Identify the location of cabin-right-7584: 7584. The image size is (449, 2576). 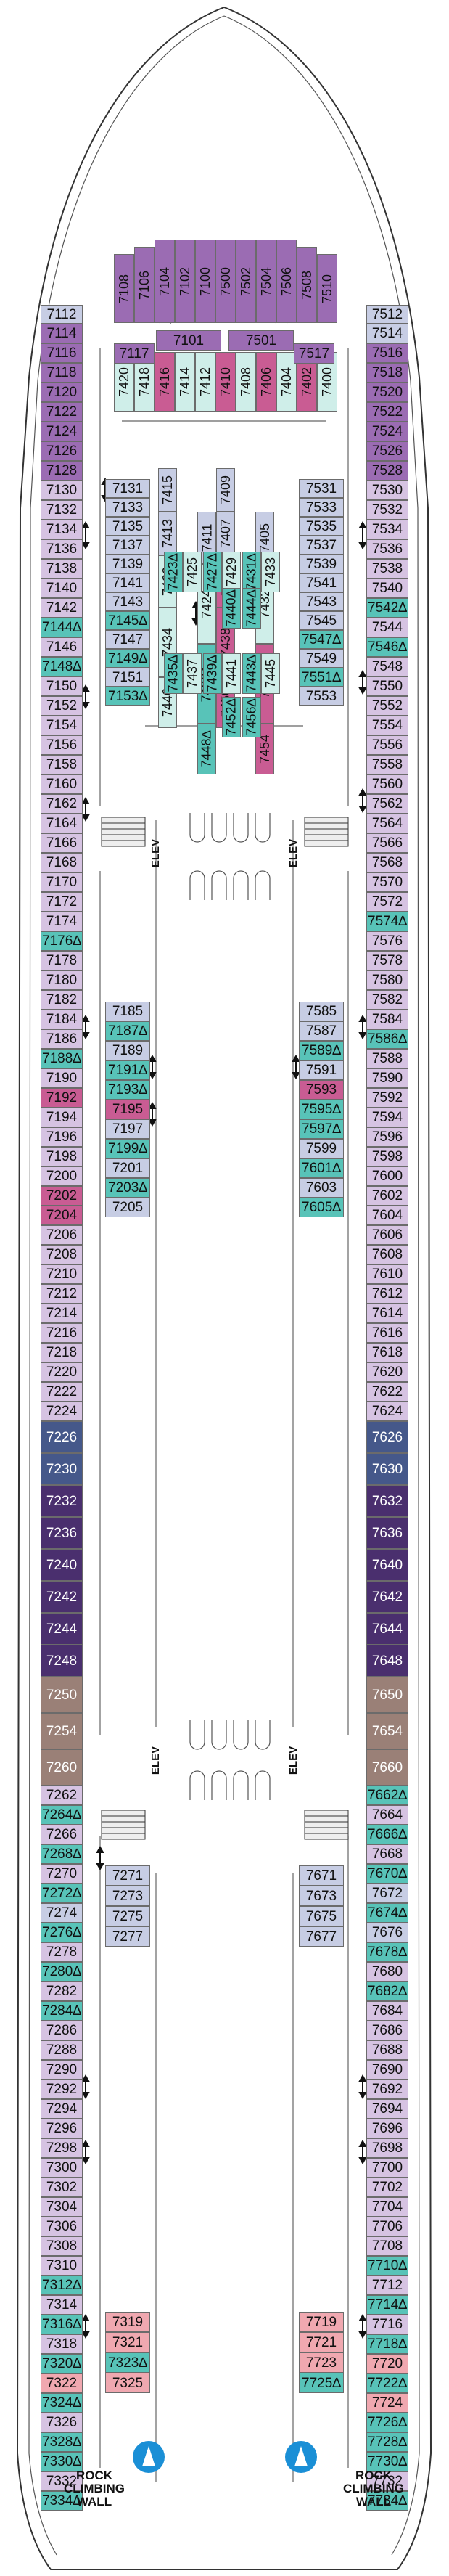
(387, 1020).